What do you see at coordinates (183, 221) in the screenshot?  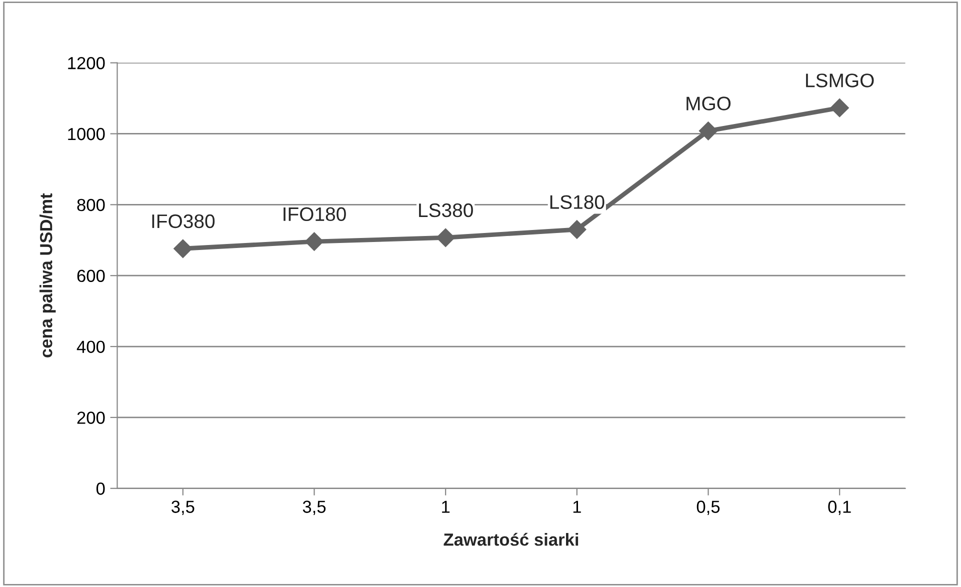 I see `annotation: IFO380` at bounding box center [183, 221].